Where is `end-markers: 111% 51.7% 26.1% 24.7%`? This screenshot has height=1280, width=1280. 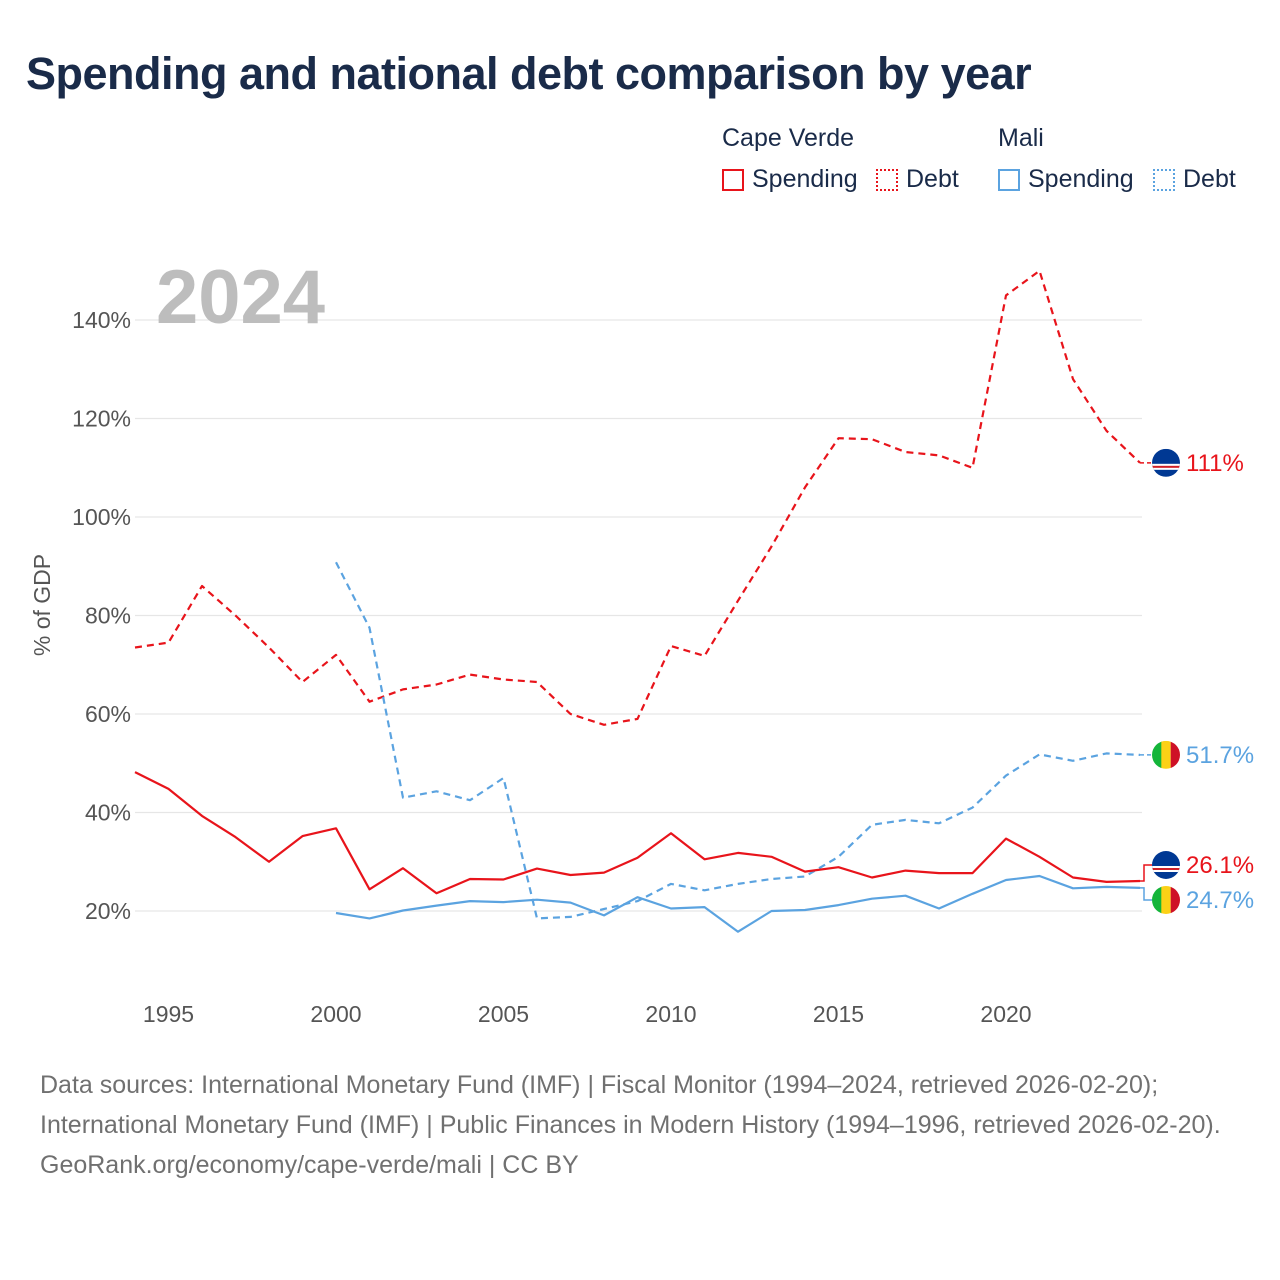
end-markers: 111% 51.7% 26.1% 24.7% is located at coordinates (1197, 681).